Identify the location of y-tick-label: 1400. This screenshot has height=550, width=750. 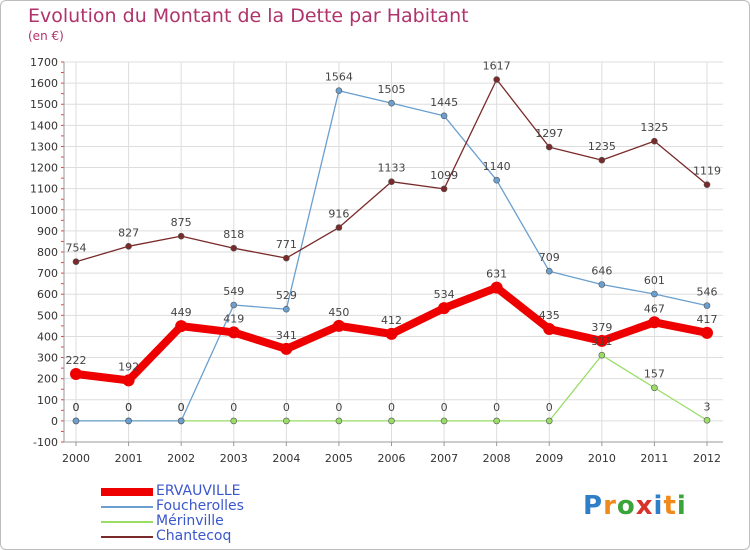
(44, 125).